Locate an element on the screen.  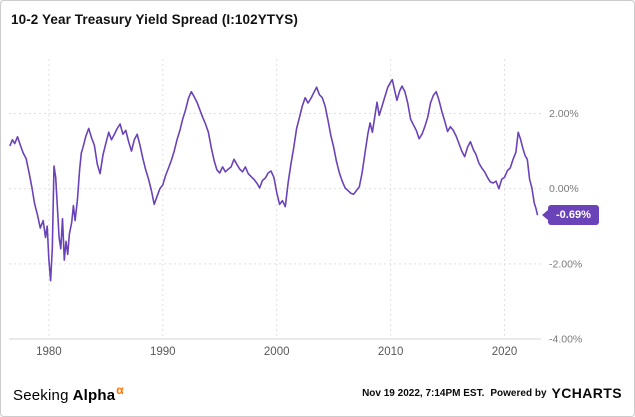
x-tick-label: 1980 is located at coordinates (49, 352).